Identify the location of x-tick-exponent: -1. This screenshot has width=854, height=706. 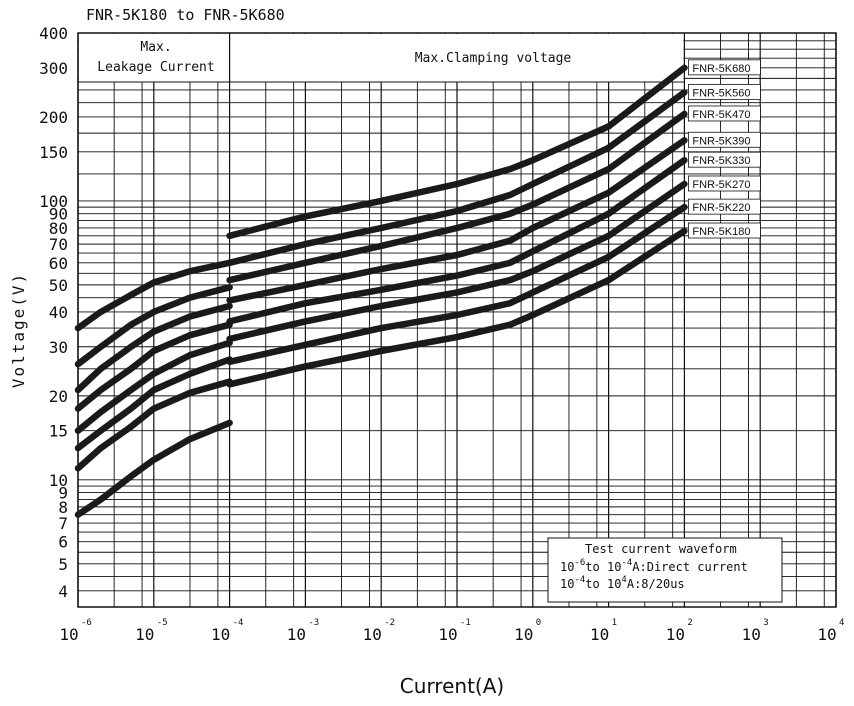
(465, 623).